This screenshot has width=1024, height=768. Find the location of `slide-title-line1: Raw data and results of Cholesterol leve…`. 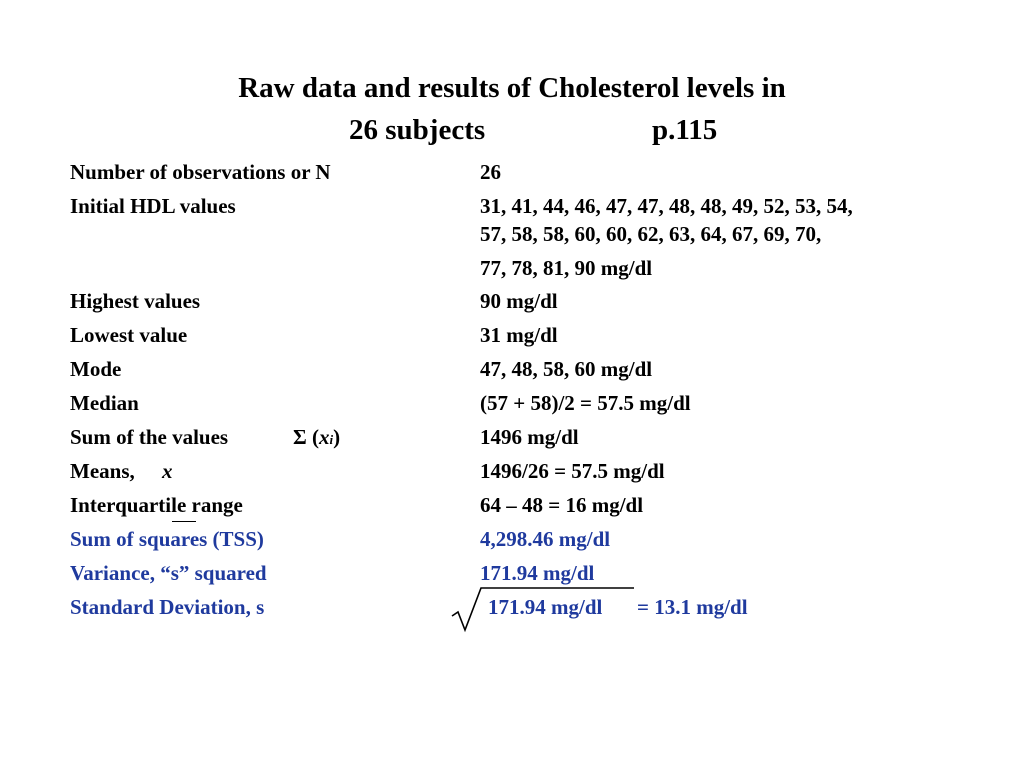

slide-title-line1: Raw data and results of Cholesterol leve… is located at coordinates (512, 88).